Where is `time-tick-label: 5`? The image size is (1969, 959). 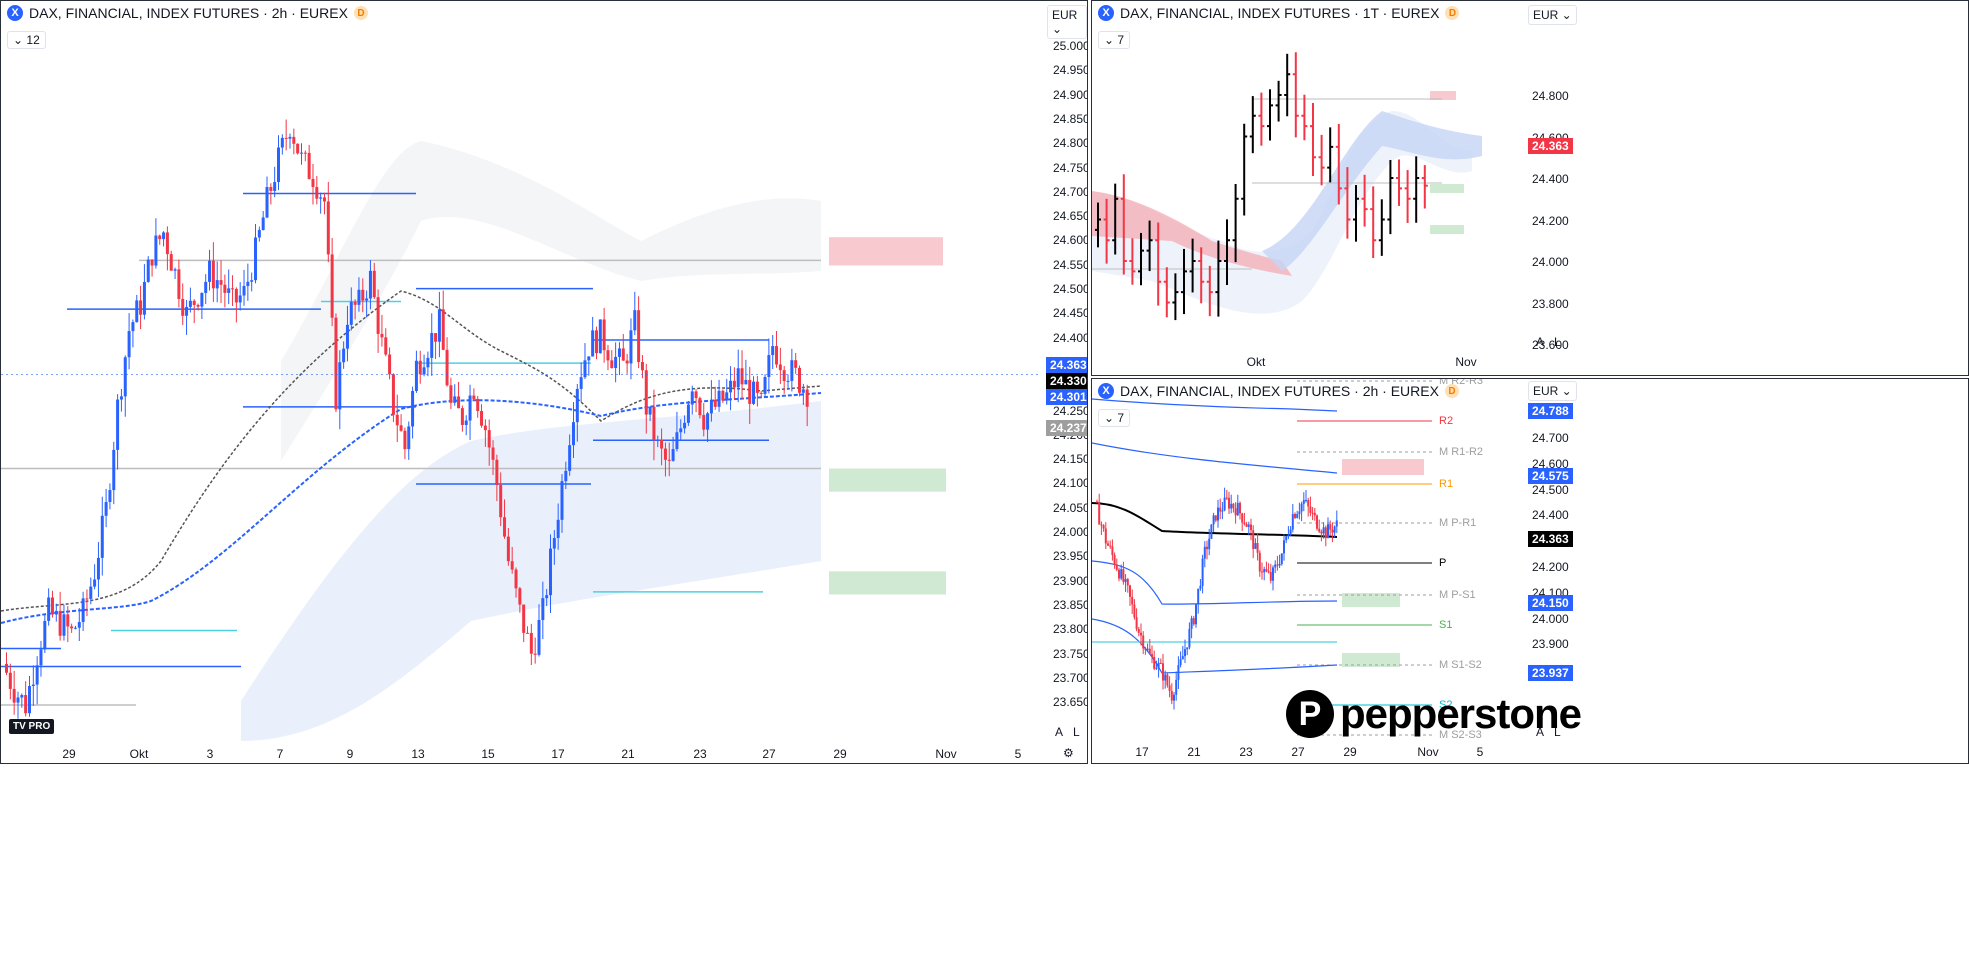 time-tick-label: 5 is located at coordinates (1480, 752).